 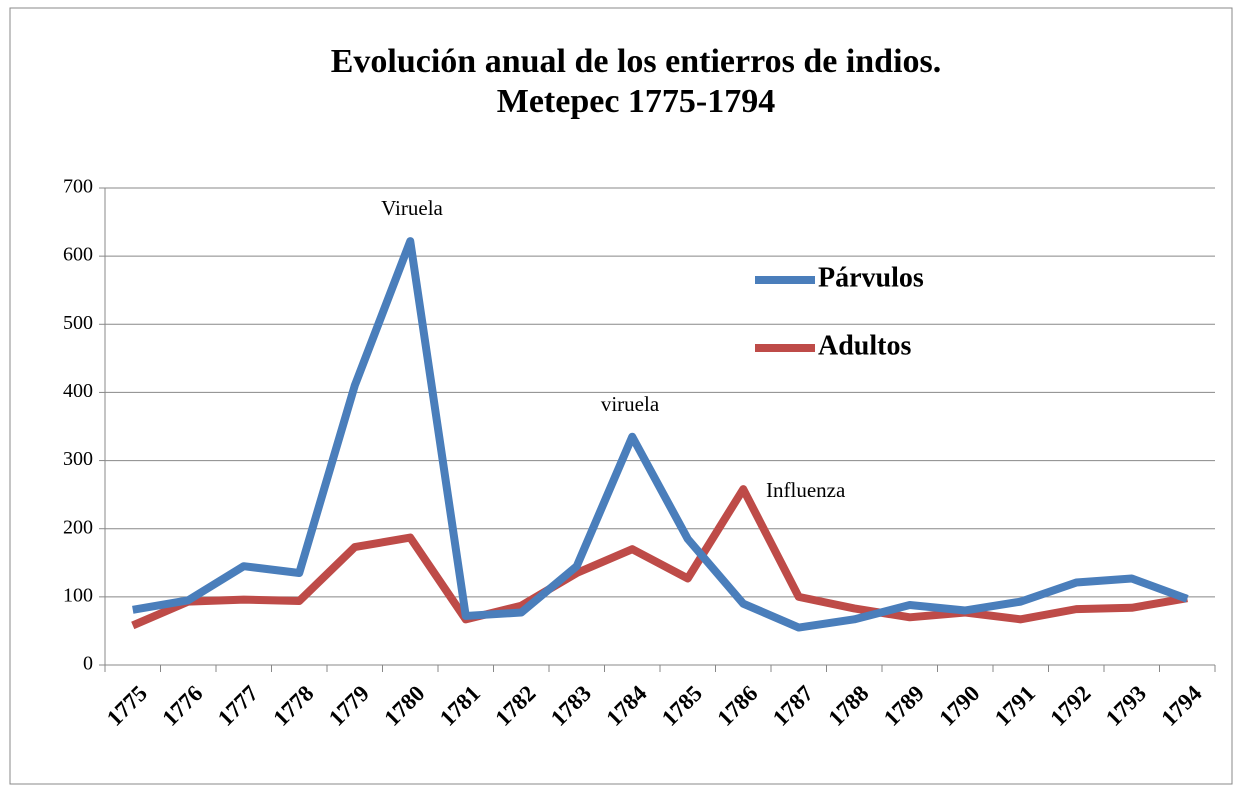 I want to click on y-tick-label: 0, so click(x=88, y=664).